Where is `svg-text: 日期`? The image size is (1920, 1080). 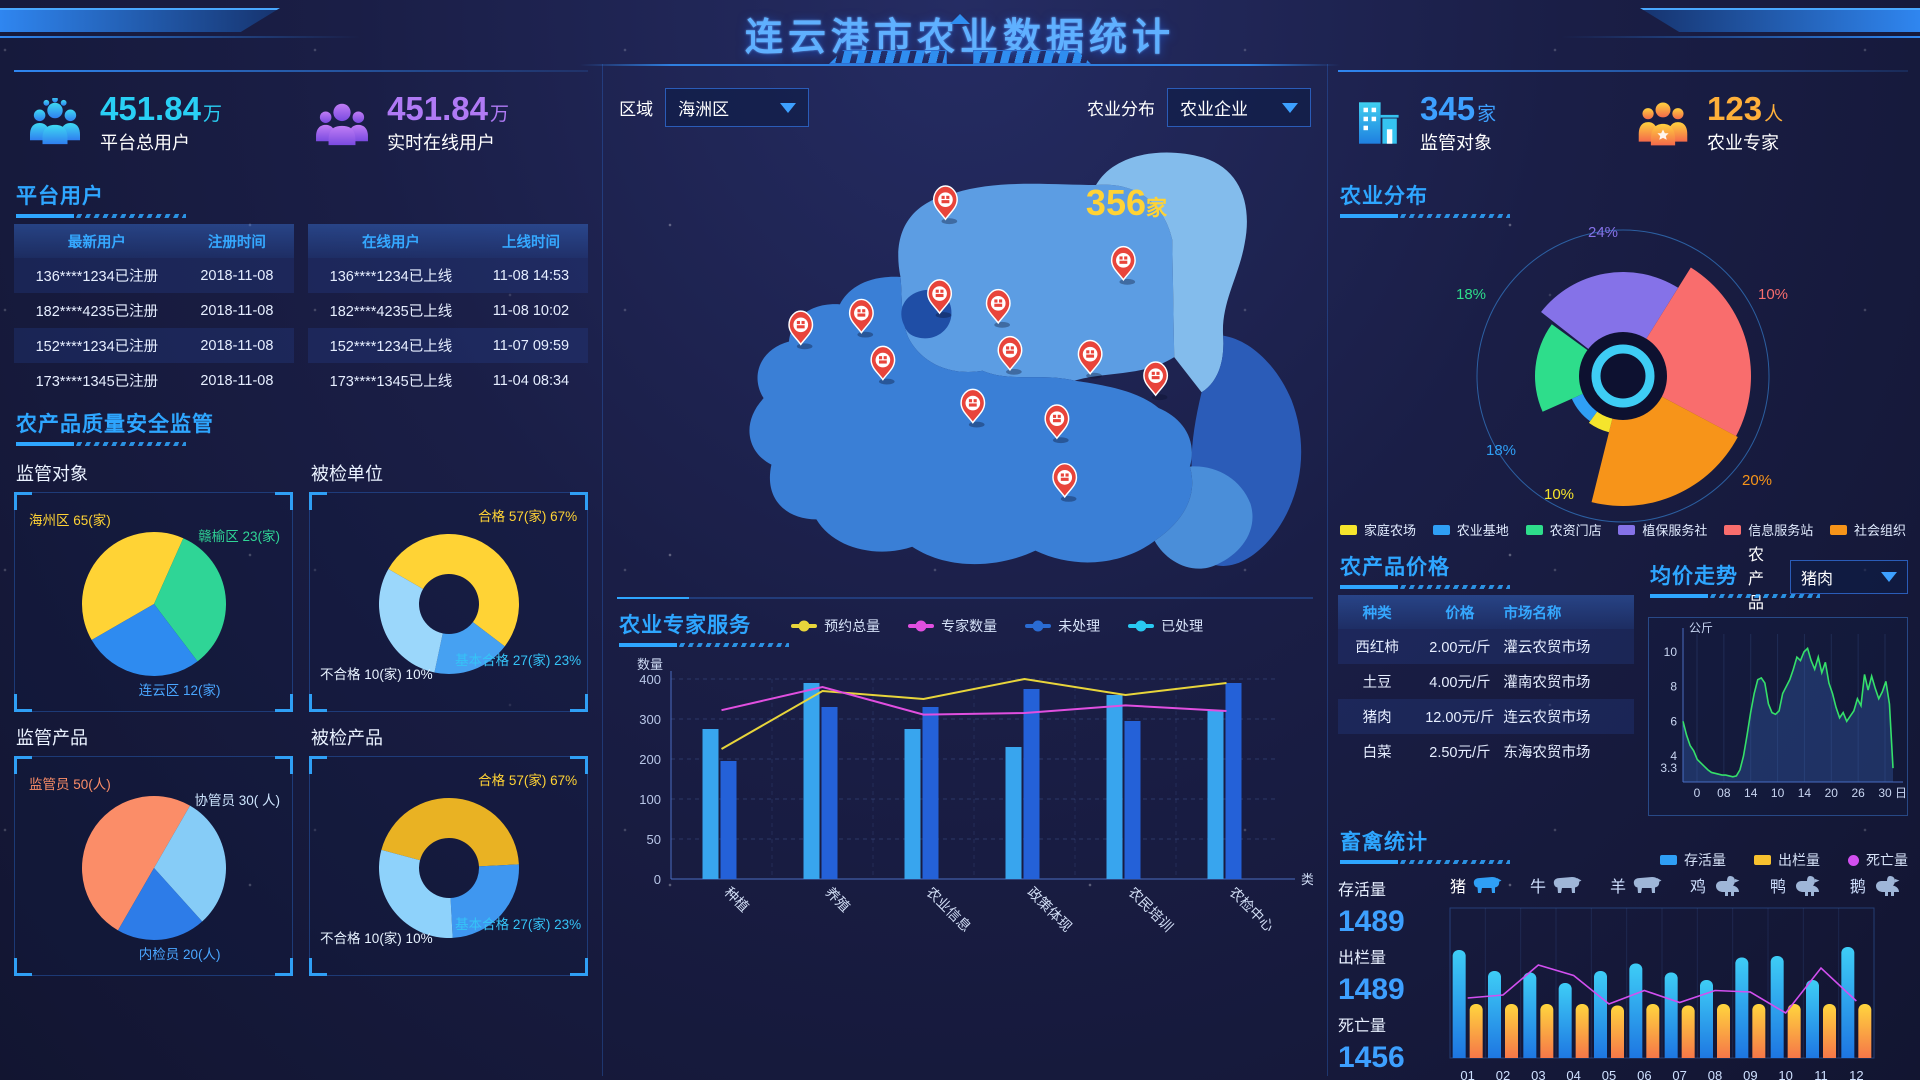
svg-text: 日期 is located at coordinates (1901, 793).